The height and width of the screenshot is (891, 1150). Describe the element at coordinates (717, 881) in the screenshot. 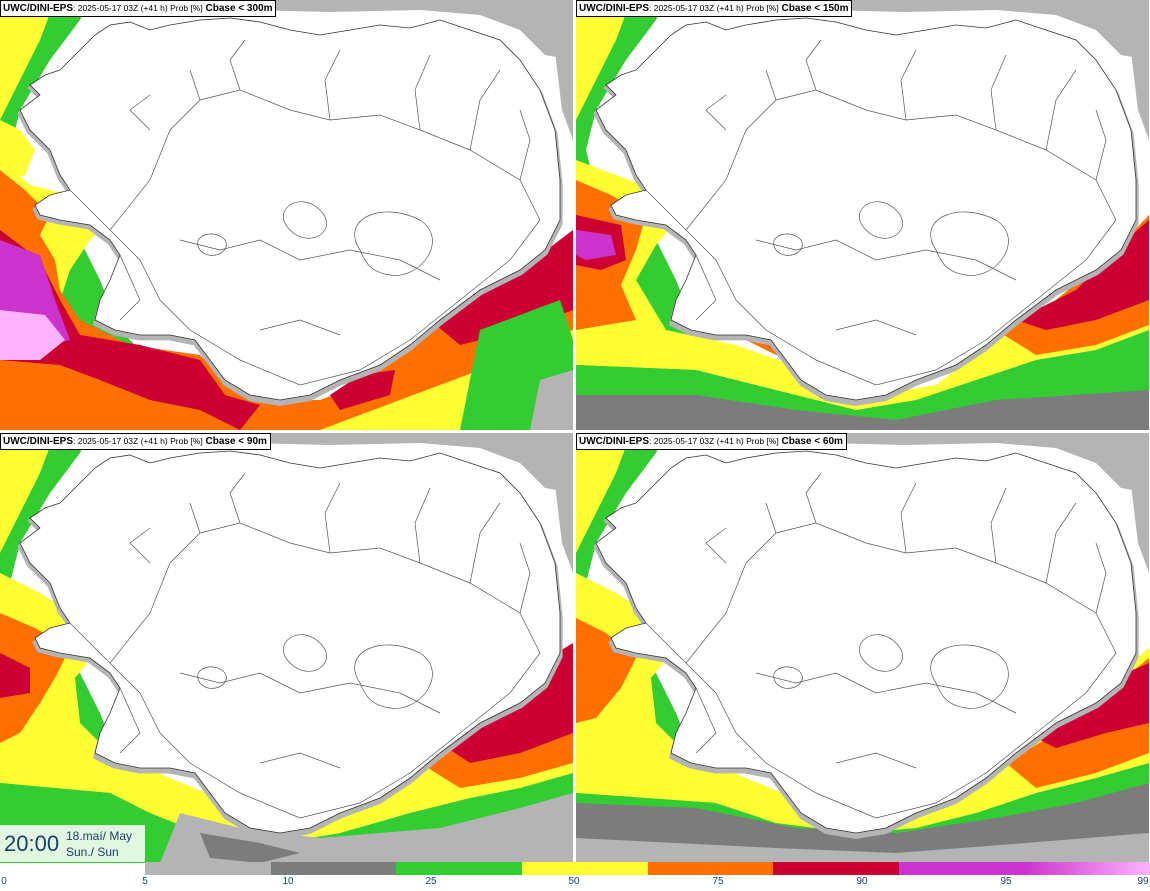

I see `colorbar-tick-label: 75` at that location.